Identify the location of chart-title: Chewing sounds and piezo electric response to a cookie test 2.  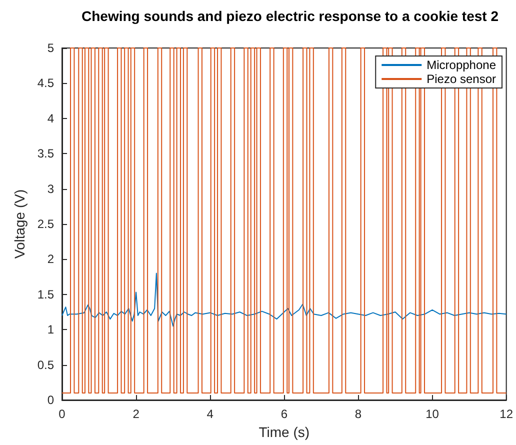
(290, 16).